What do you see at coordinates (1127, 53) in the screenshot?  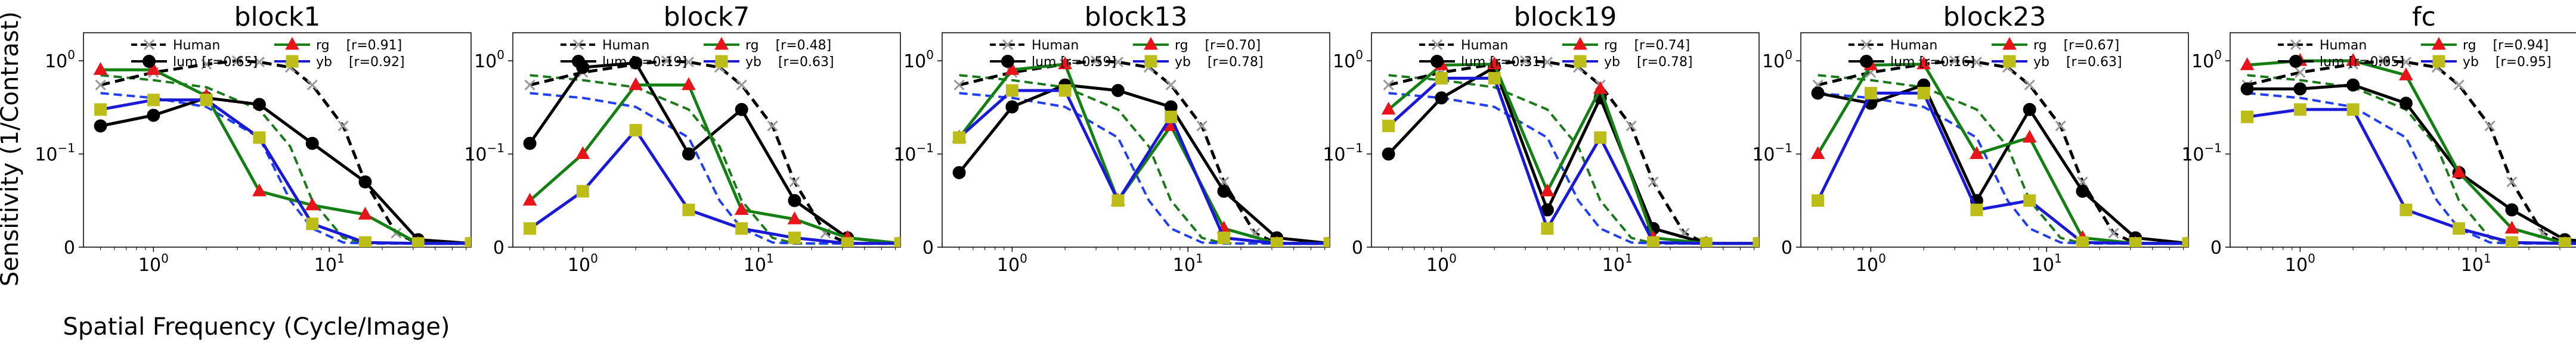 I see `legend: Human rg [r=0.70] lum [r=0.59] yb [r=0.78]` at bounding box center [1127, 53].